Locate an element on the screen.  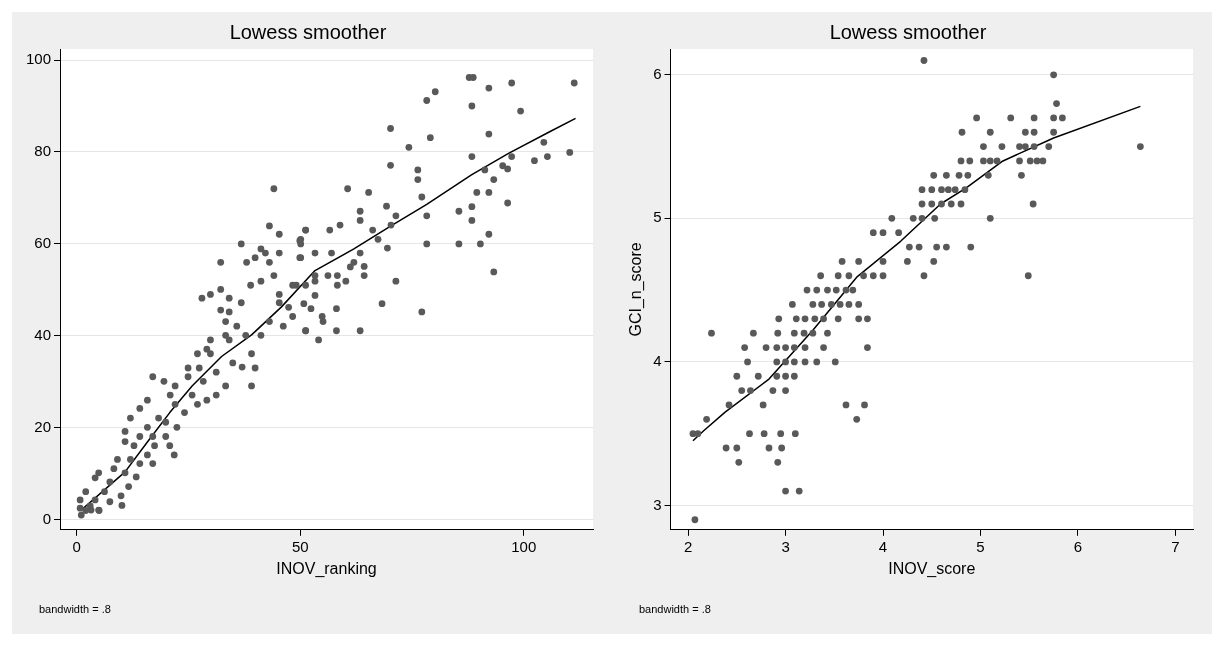
x-axis-title: INOV_ranking is located at coordinates (326, 568).